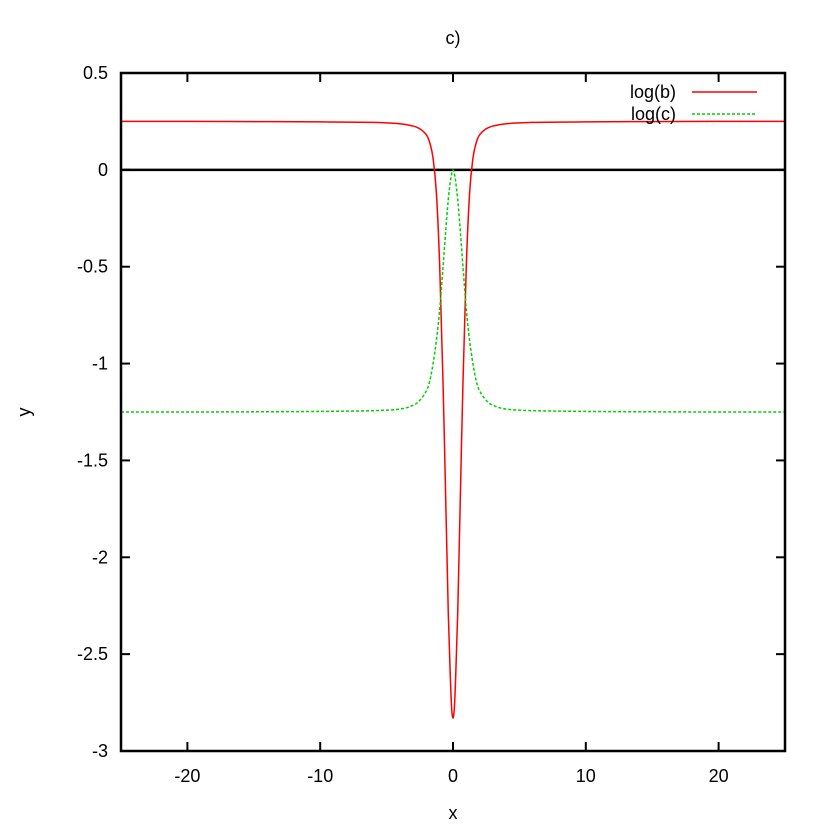 The height and width of the screenshot is (830, 830). Describe the element at coordinates (693, 103) in the screenshot. I see `legend: log(b)log(c)` at that location.